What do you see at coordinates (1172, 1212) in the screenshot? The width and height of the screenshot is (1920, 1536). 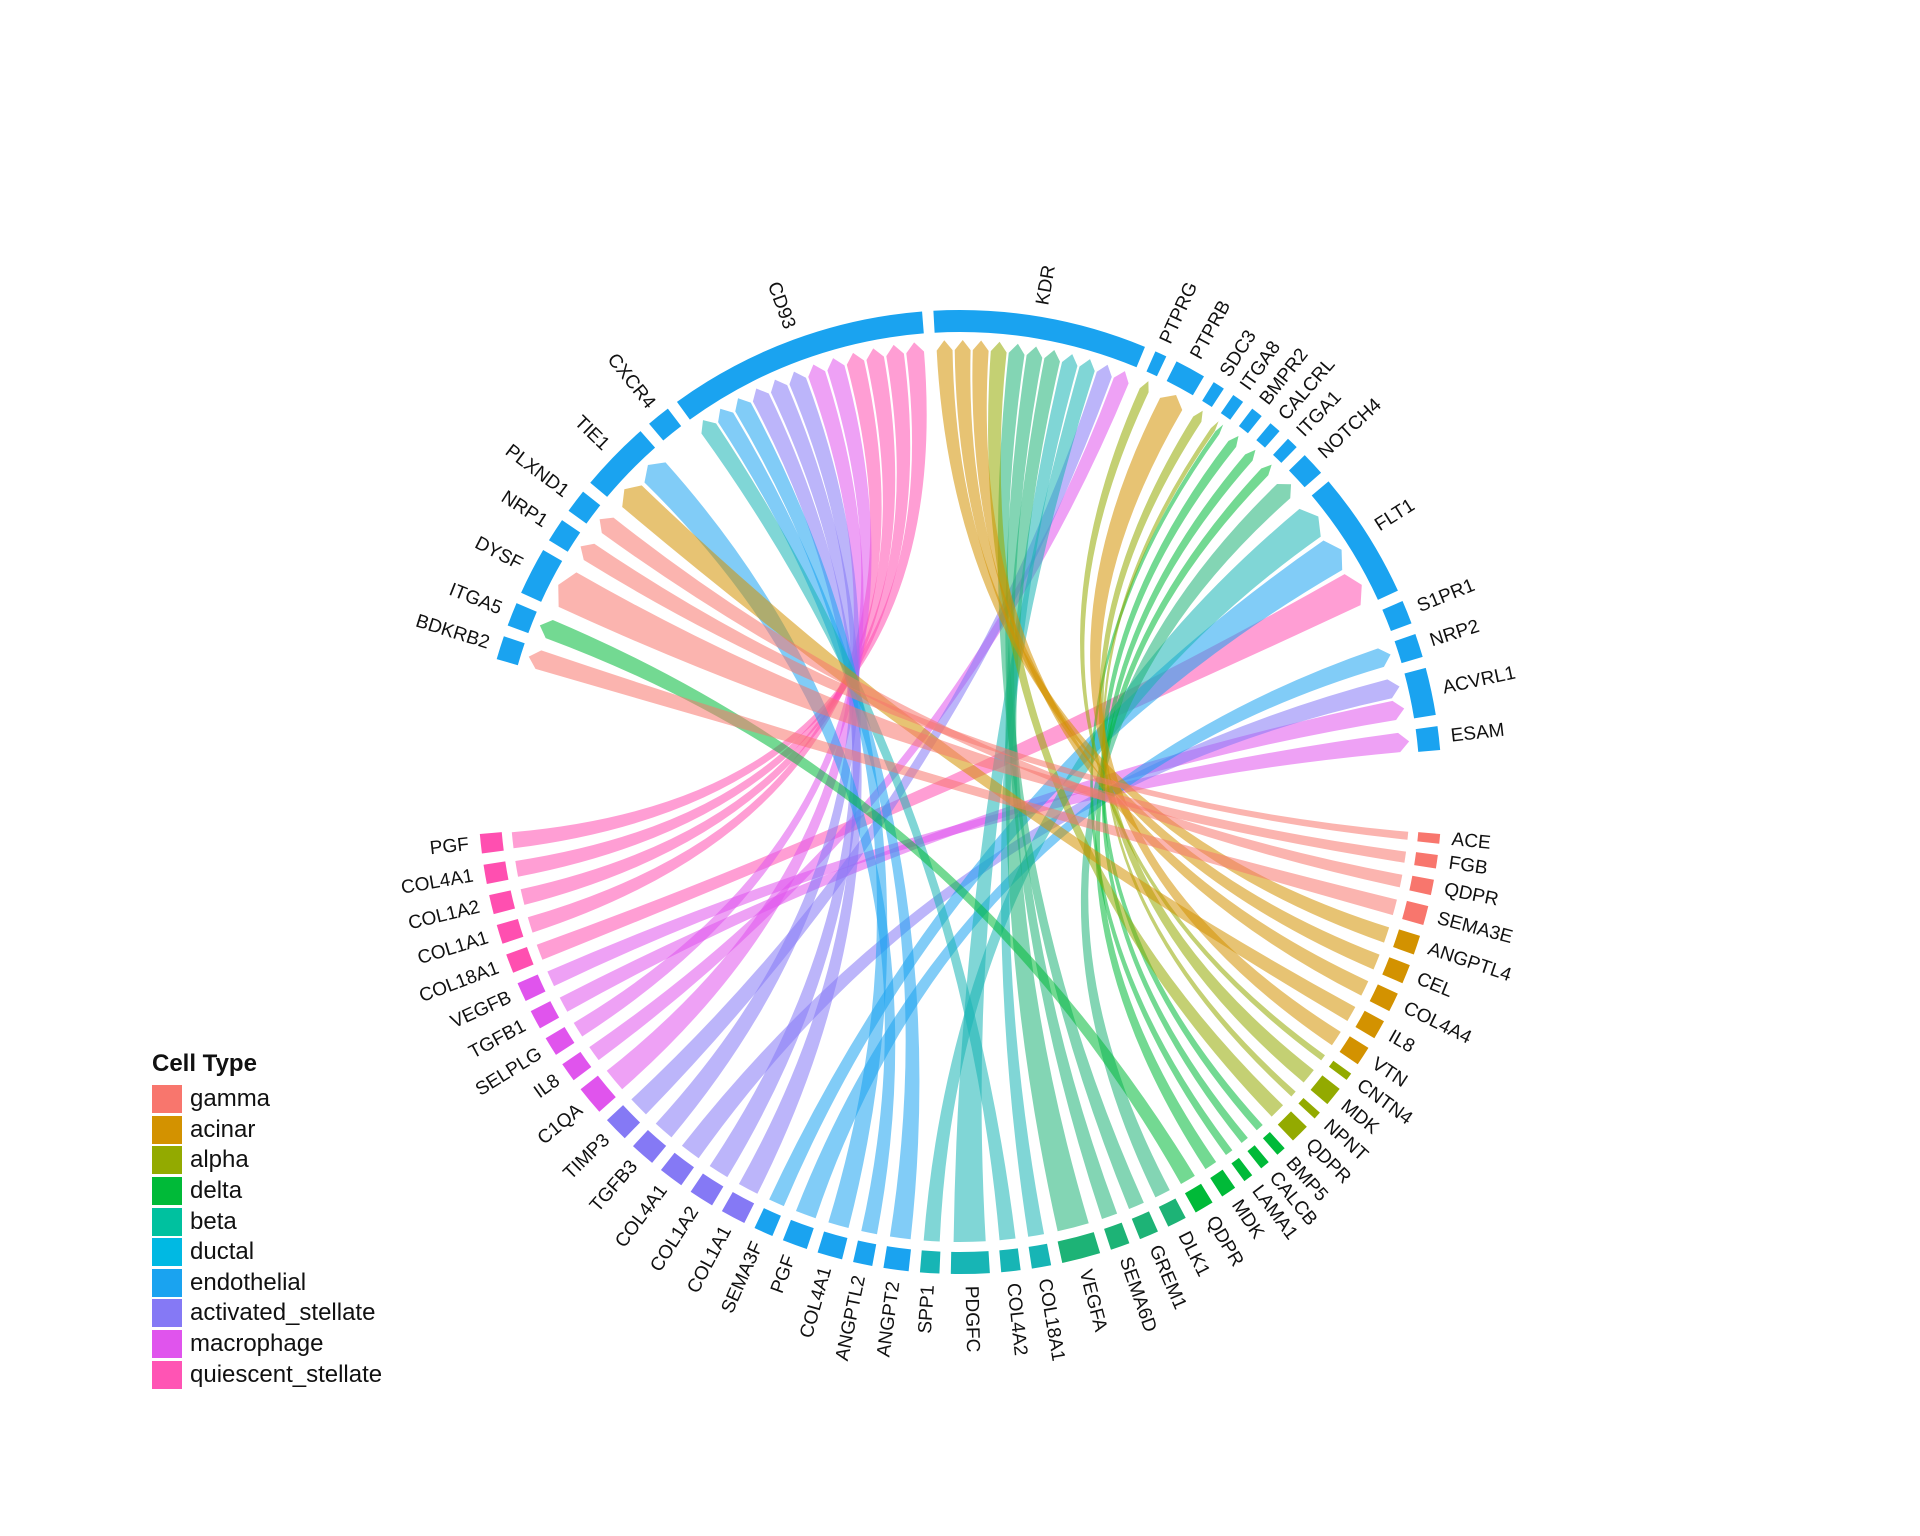 I see `sector-ligand-beta-dlk1` at bounding box center [1172, 1212].